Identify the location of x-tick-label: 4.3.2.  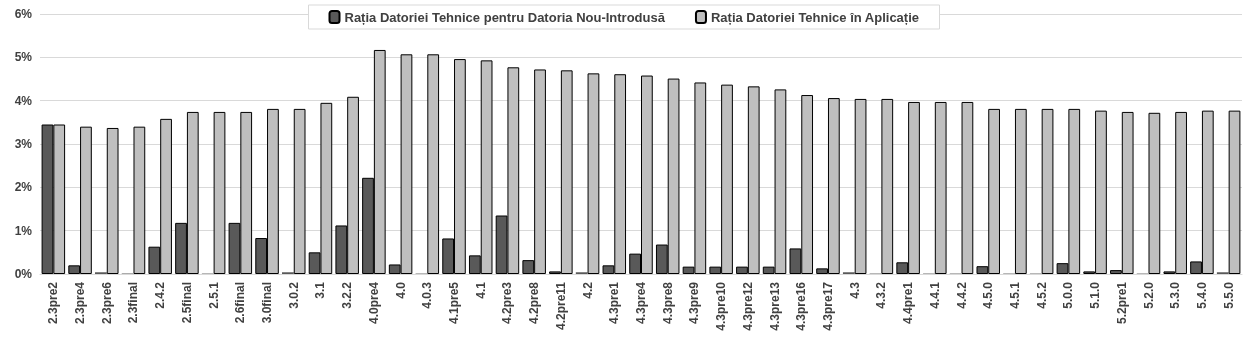
(881, 295).